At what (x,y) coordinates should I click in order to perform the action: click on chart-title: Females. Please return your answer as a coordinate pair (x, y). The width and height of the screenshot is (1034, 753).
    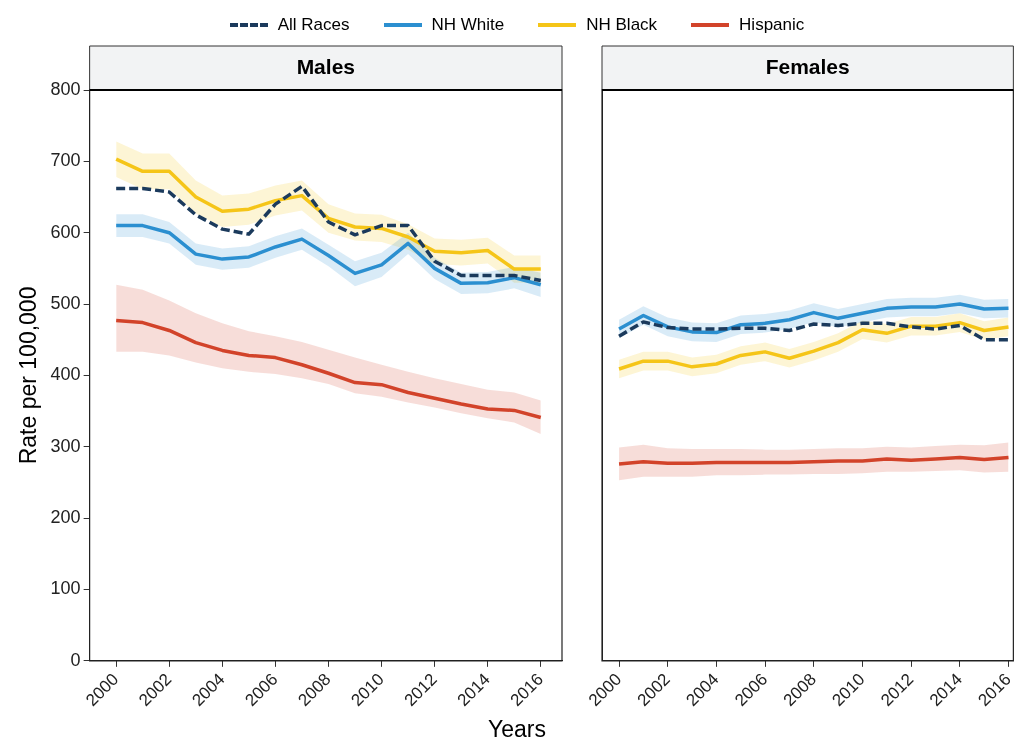
    Looking at the image, I should click on (807, 66).